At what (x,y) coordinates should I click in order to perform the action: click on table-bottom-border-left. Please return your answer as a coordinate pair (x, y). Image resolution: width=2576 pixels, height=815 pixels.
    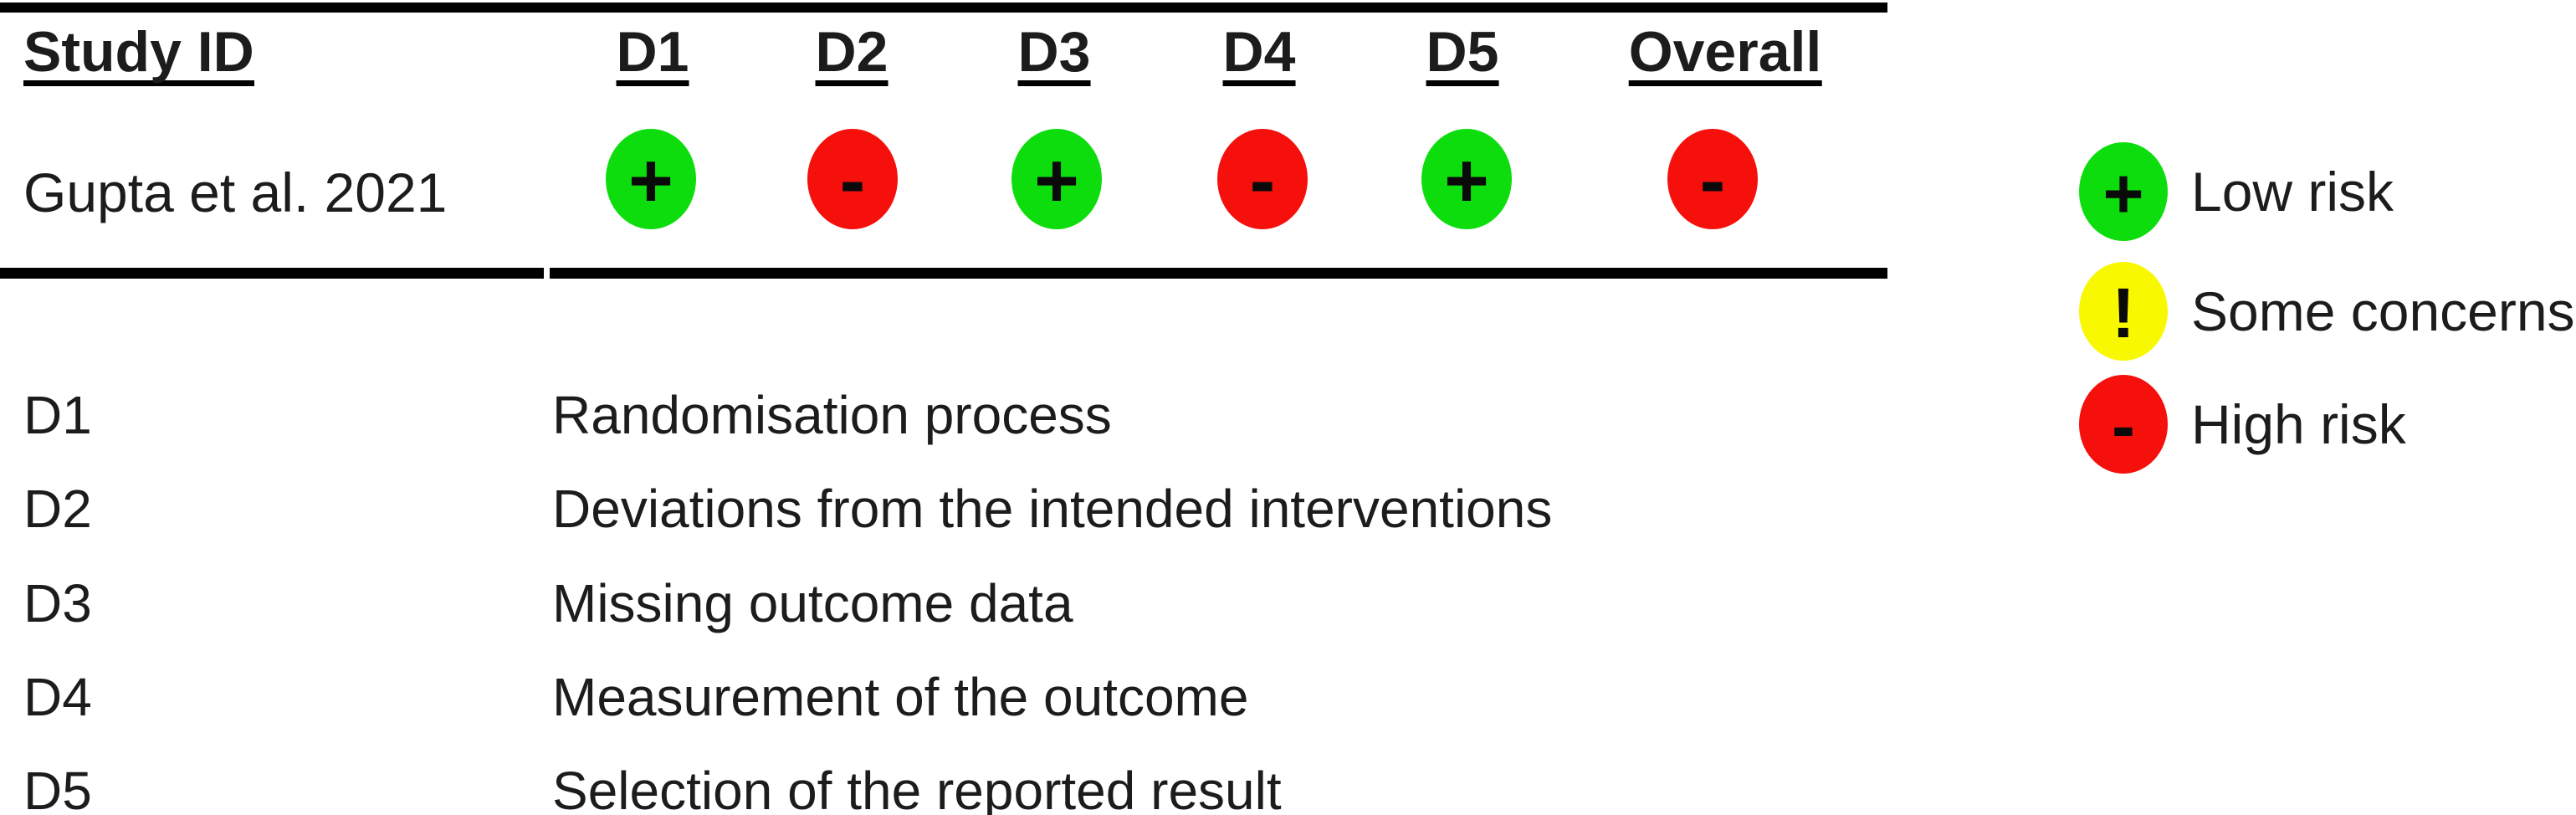
    Looking at the image, I should click on (272, 273).